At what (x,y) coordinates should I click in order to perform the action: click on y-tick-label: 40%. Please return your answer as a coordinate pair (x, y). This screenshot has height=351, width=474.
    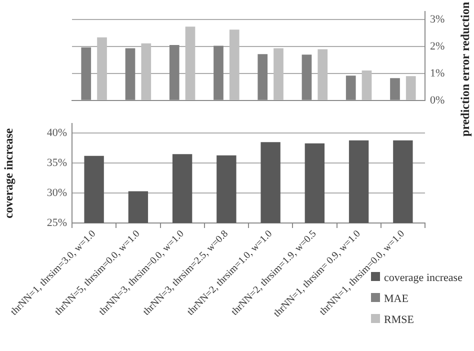
    Looking at the image, I should click on (56, 133).